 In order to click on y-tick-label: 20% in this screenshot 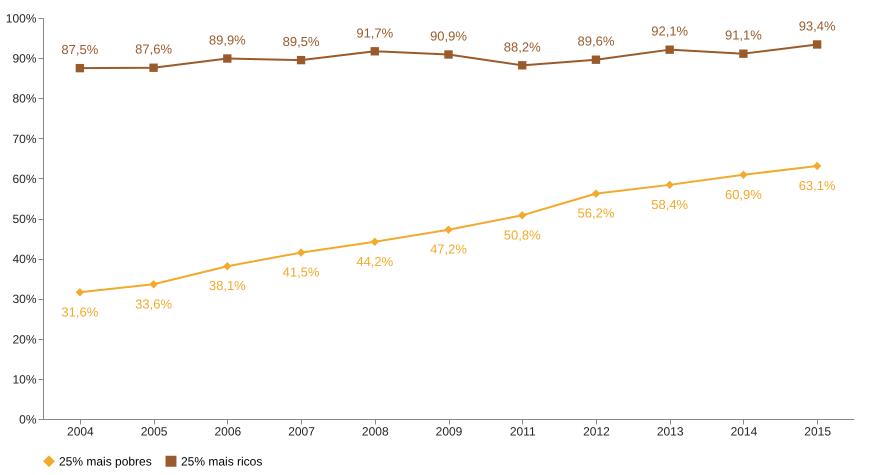, I will do `click(24, 339)`.